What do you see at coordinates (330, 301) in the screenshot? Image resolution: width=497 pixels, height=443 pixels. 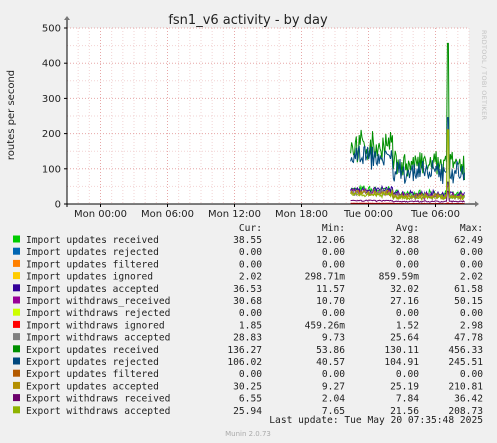 I see `legend-value: 10.70` at bounding box center [330, 301].